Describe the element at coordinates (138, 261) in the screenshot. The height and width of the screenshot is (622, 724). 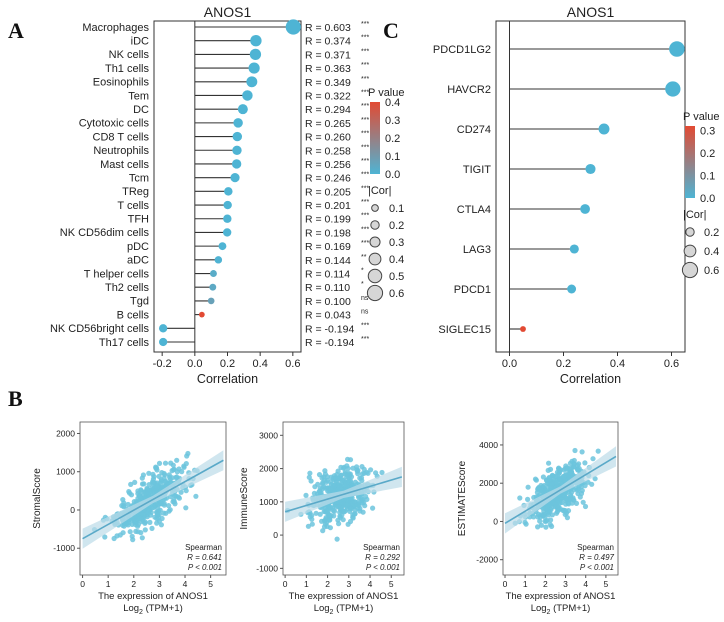
I see `category-label: aDC` at that location.